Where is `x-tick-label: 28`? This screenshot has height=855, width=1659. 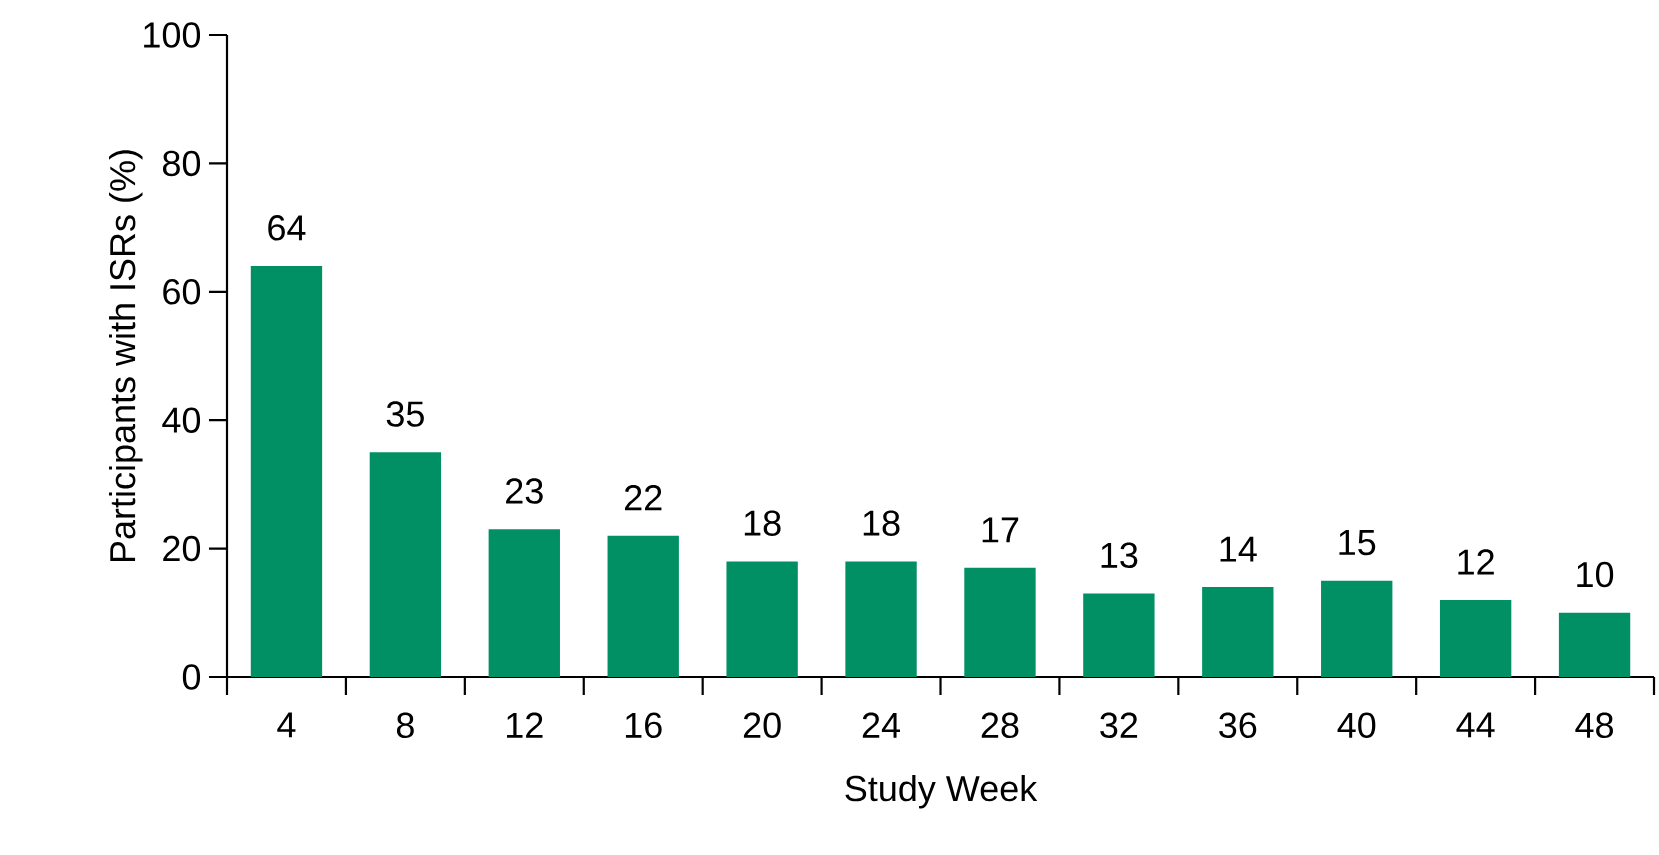
x-tick-label: 28 is located at coordinates (1000, 725).